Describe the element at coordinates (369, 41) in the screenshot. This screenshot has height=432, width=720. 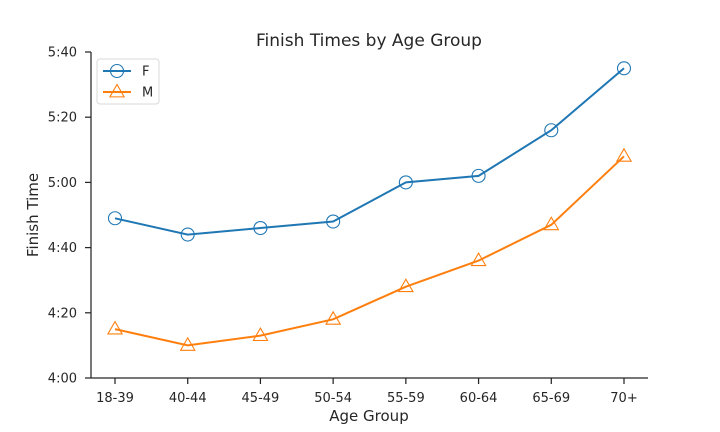
I see `chart-title: Finish Times by Age Group` at that location.